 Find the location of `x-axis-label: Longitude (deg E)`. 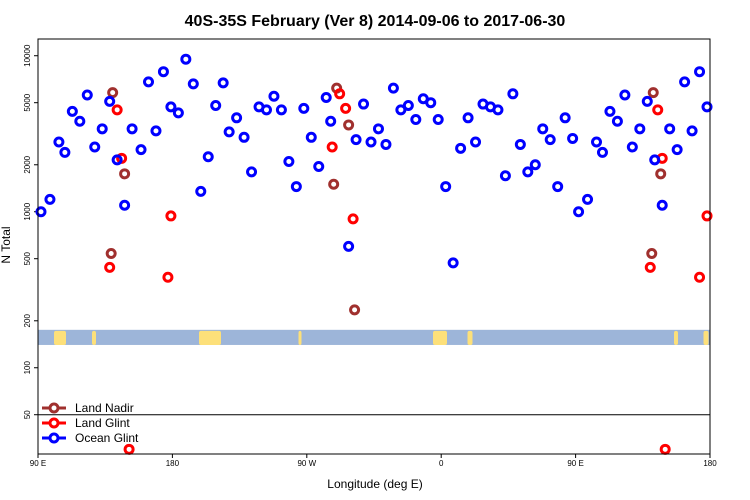

x-axis-label: Longitude (deg E) is located at coordinates (374, 484).